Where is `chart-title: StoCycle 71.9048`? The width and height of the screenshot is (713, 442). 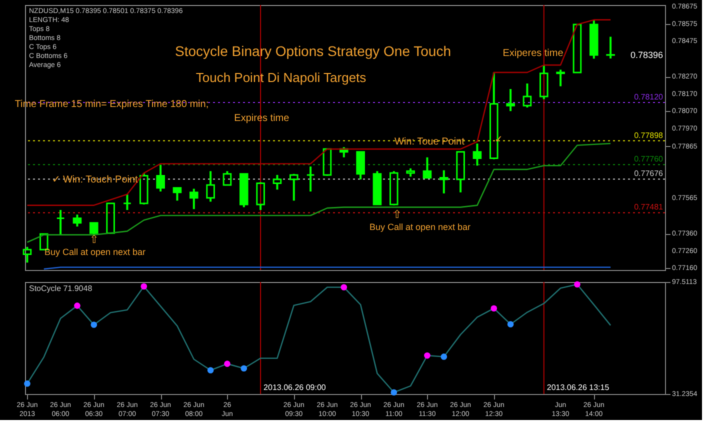 chart-title: StoCycle 71.9048 is located at coordinates (61, 288).